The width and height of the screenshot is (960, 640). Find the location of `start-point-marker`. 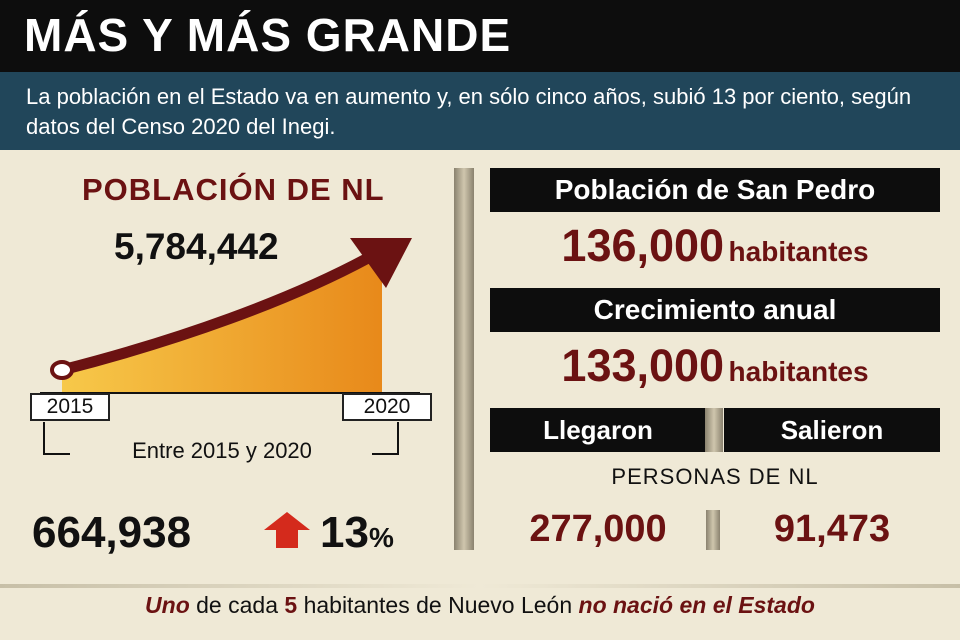

start-point-marker is located at coordinates (62, 370).